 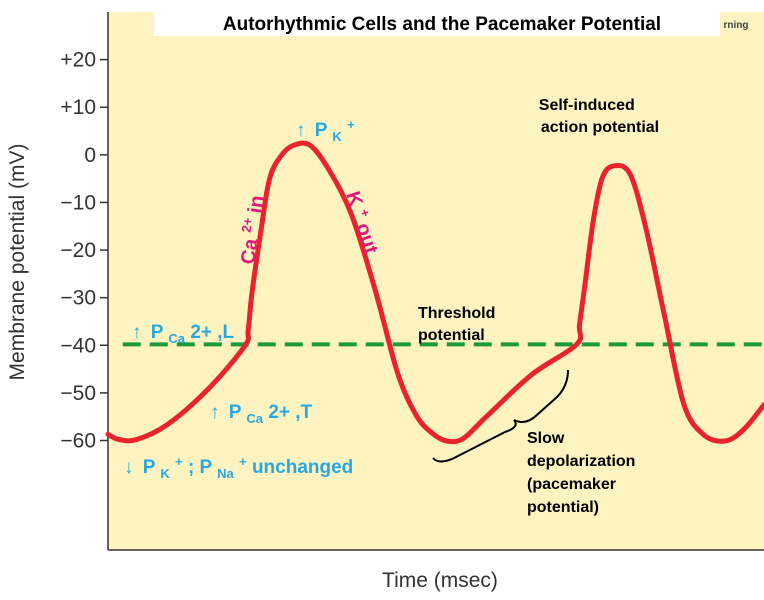 What do you see at coordinates (78, 393) in the screenshot?
I see `y-tick-label: −50` at bounding box center [78, 393].